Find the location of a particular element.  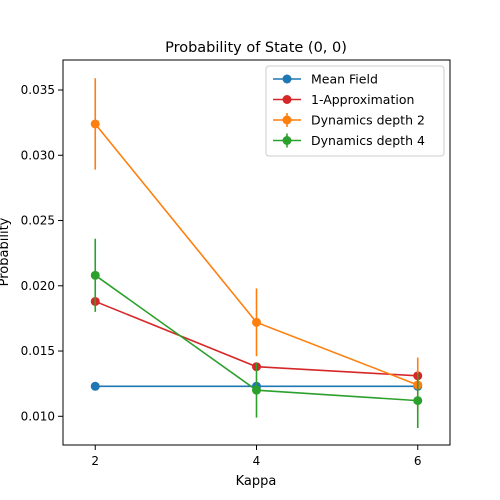

x-tick-label: 6 is located at coordinates (418, 461).